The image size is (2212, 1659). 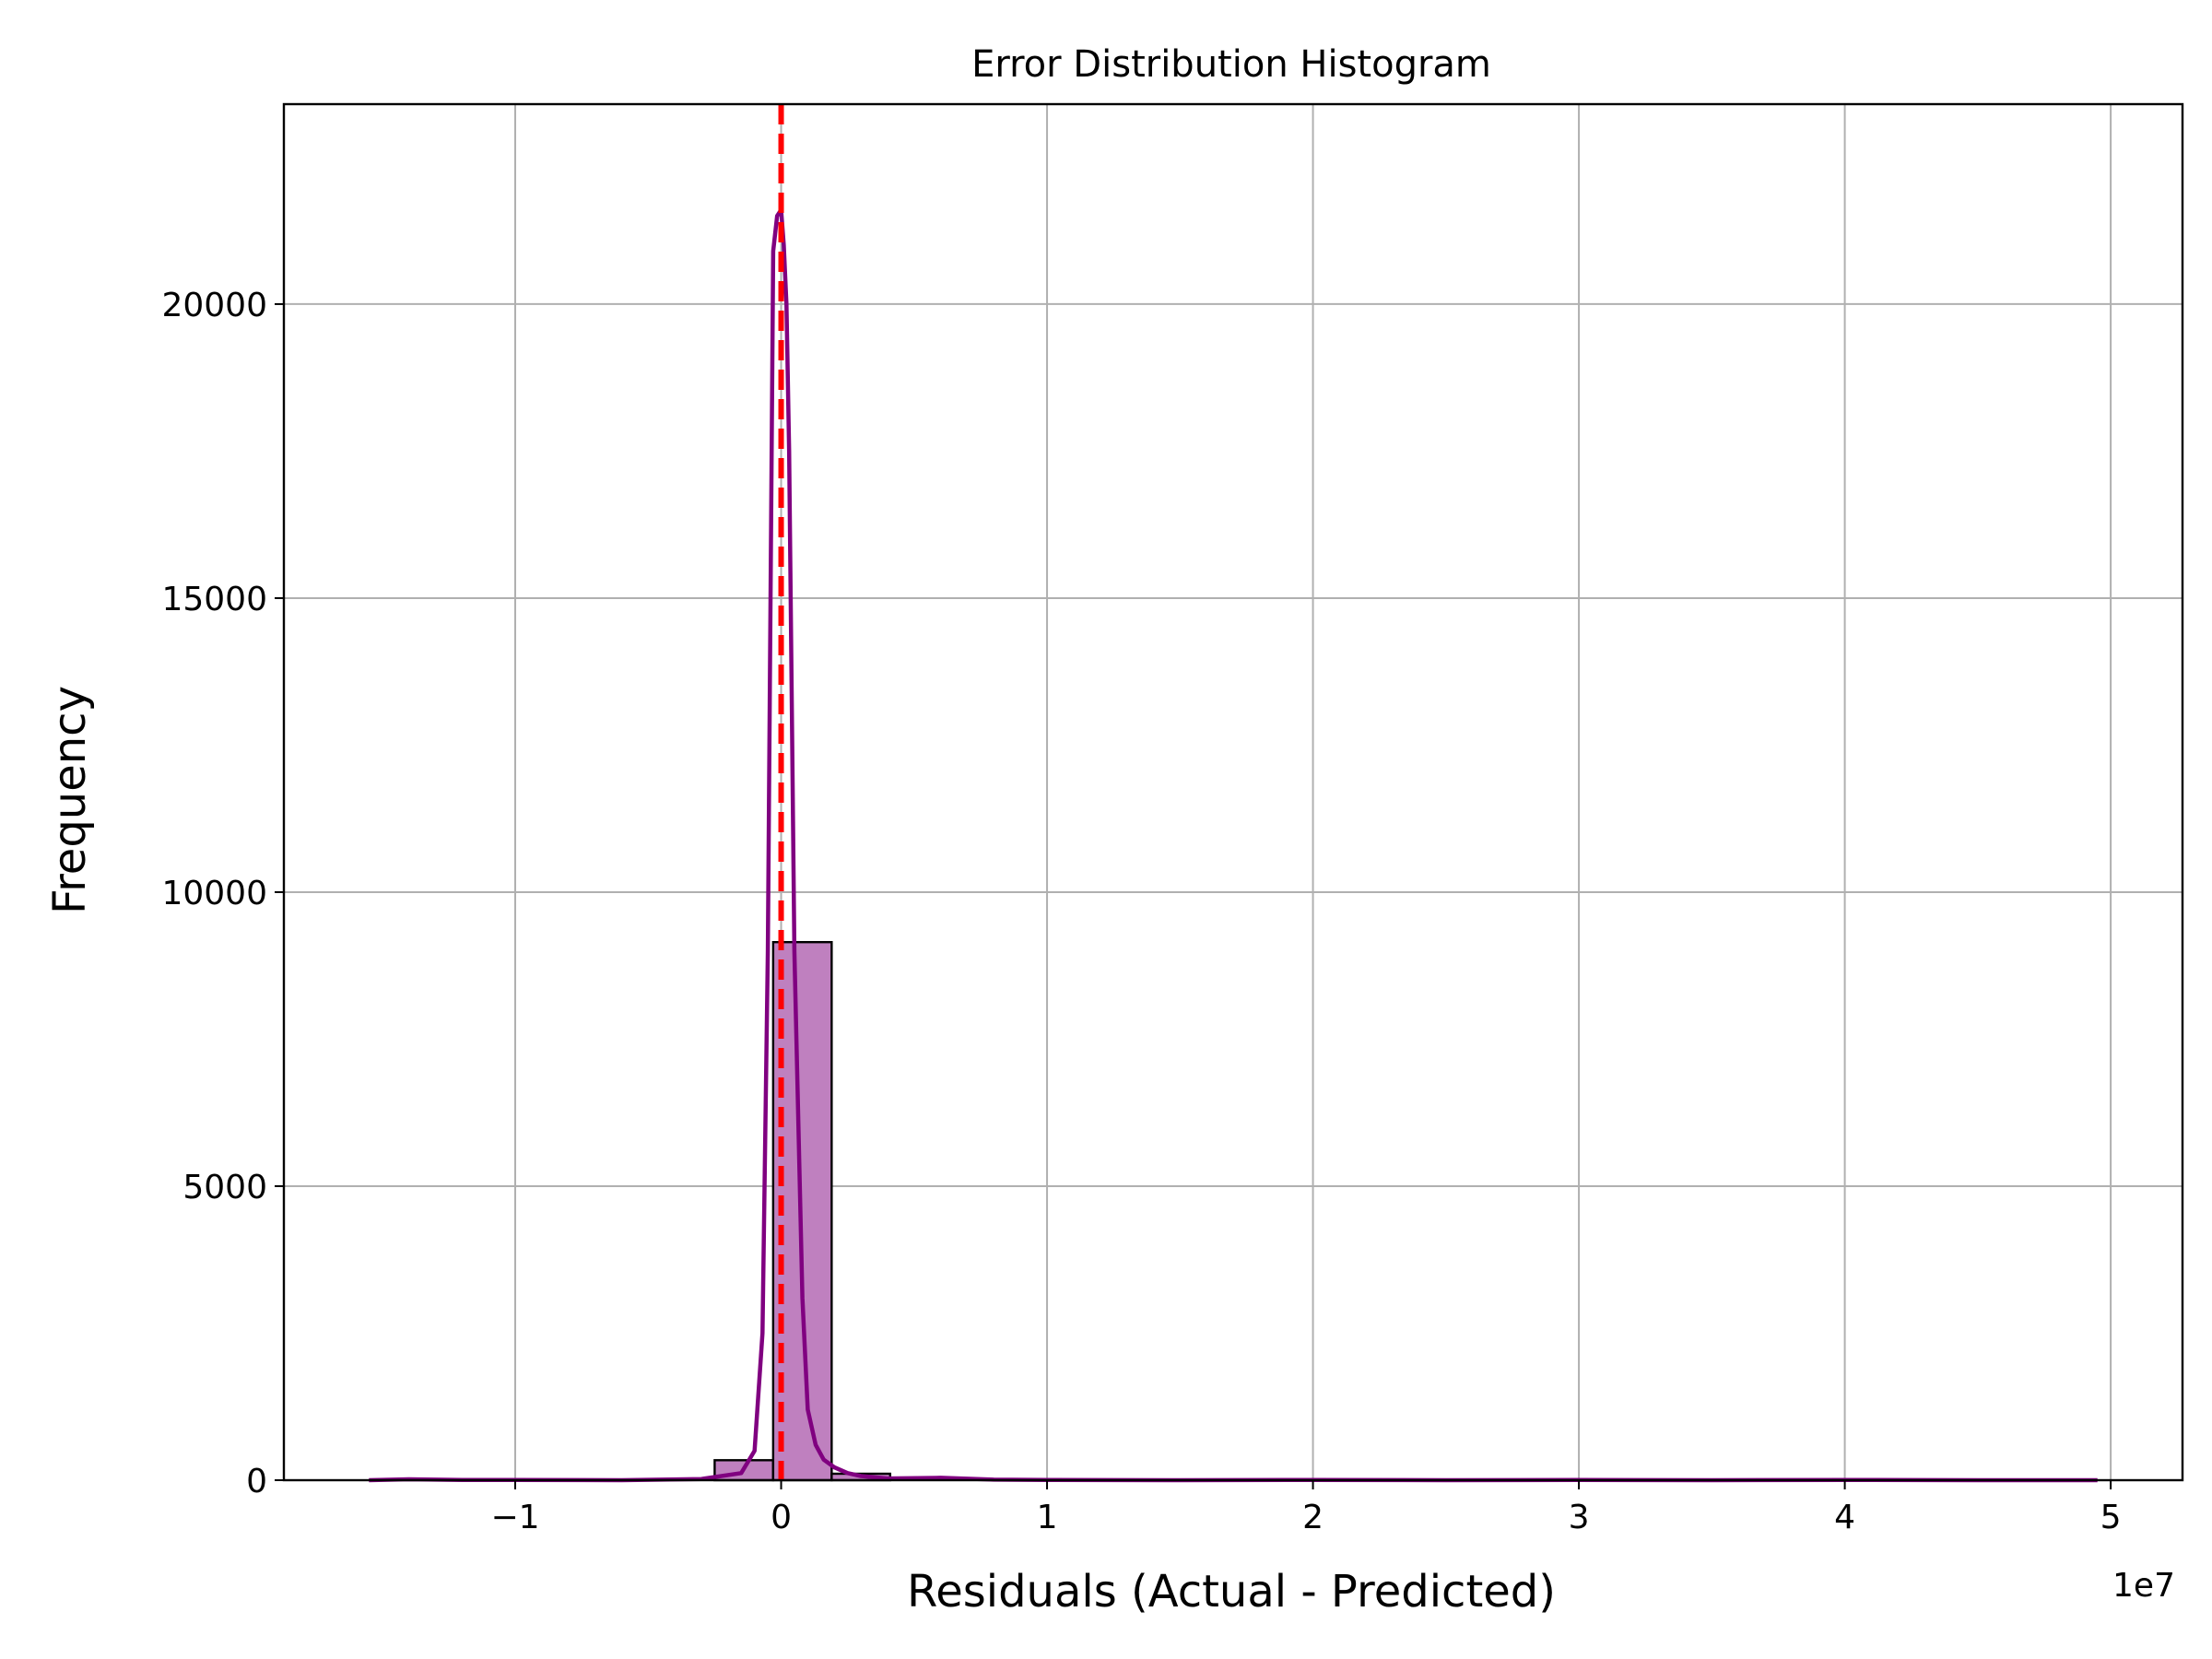 I want to click on x-tick-label: 3, so click(x=1579, y=1517).